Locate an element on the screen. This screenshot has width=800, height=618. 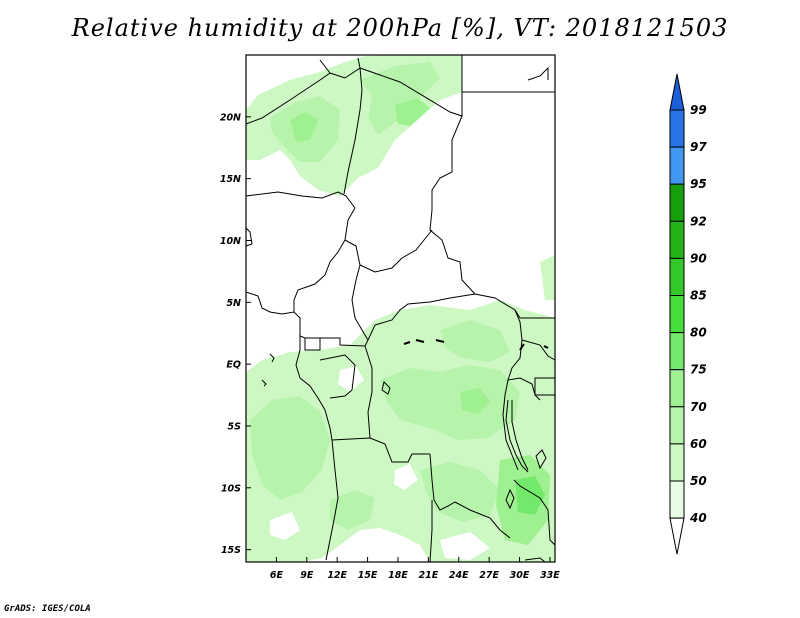
longitude-axis: 6E 9E 12E 15E 18E 21E 24E 27E 30E 33E is located at coordinates (415, 569).